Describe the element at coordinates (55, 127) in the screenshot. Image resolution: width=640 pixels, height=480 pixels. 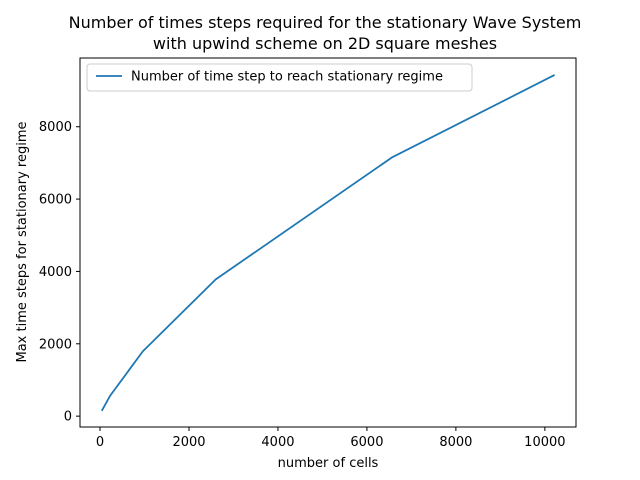
I see `y-tick-label: 8000` at that location.